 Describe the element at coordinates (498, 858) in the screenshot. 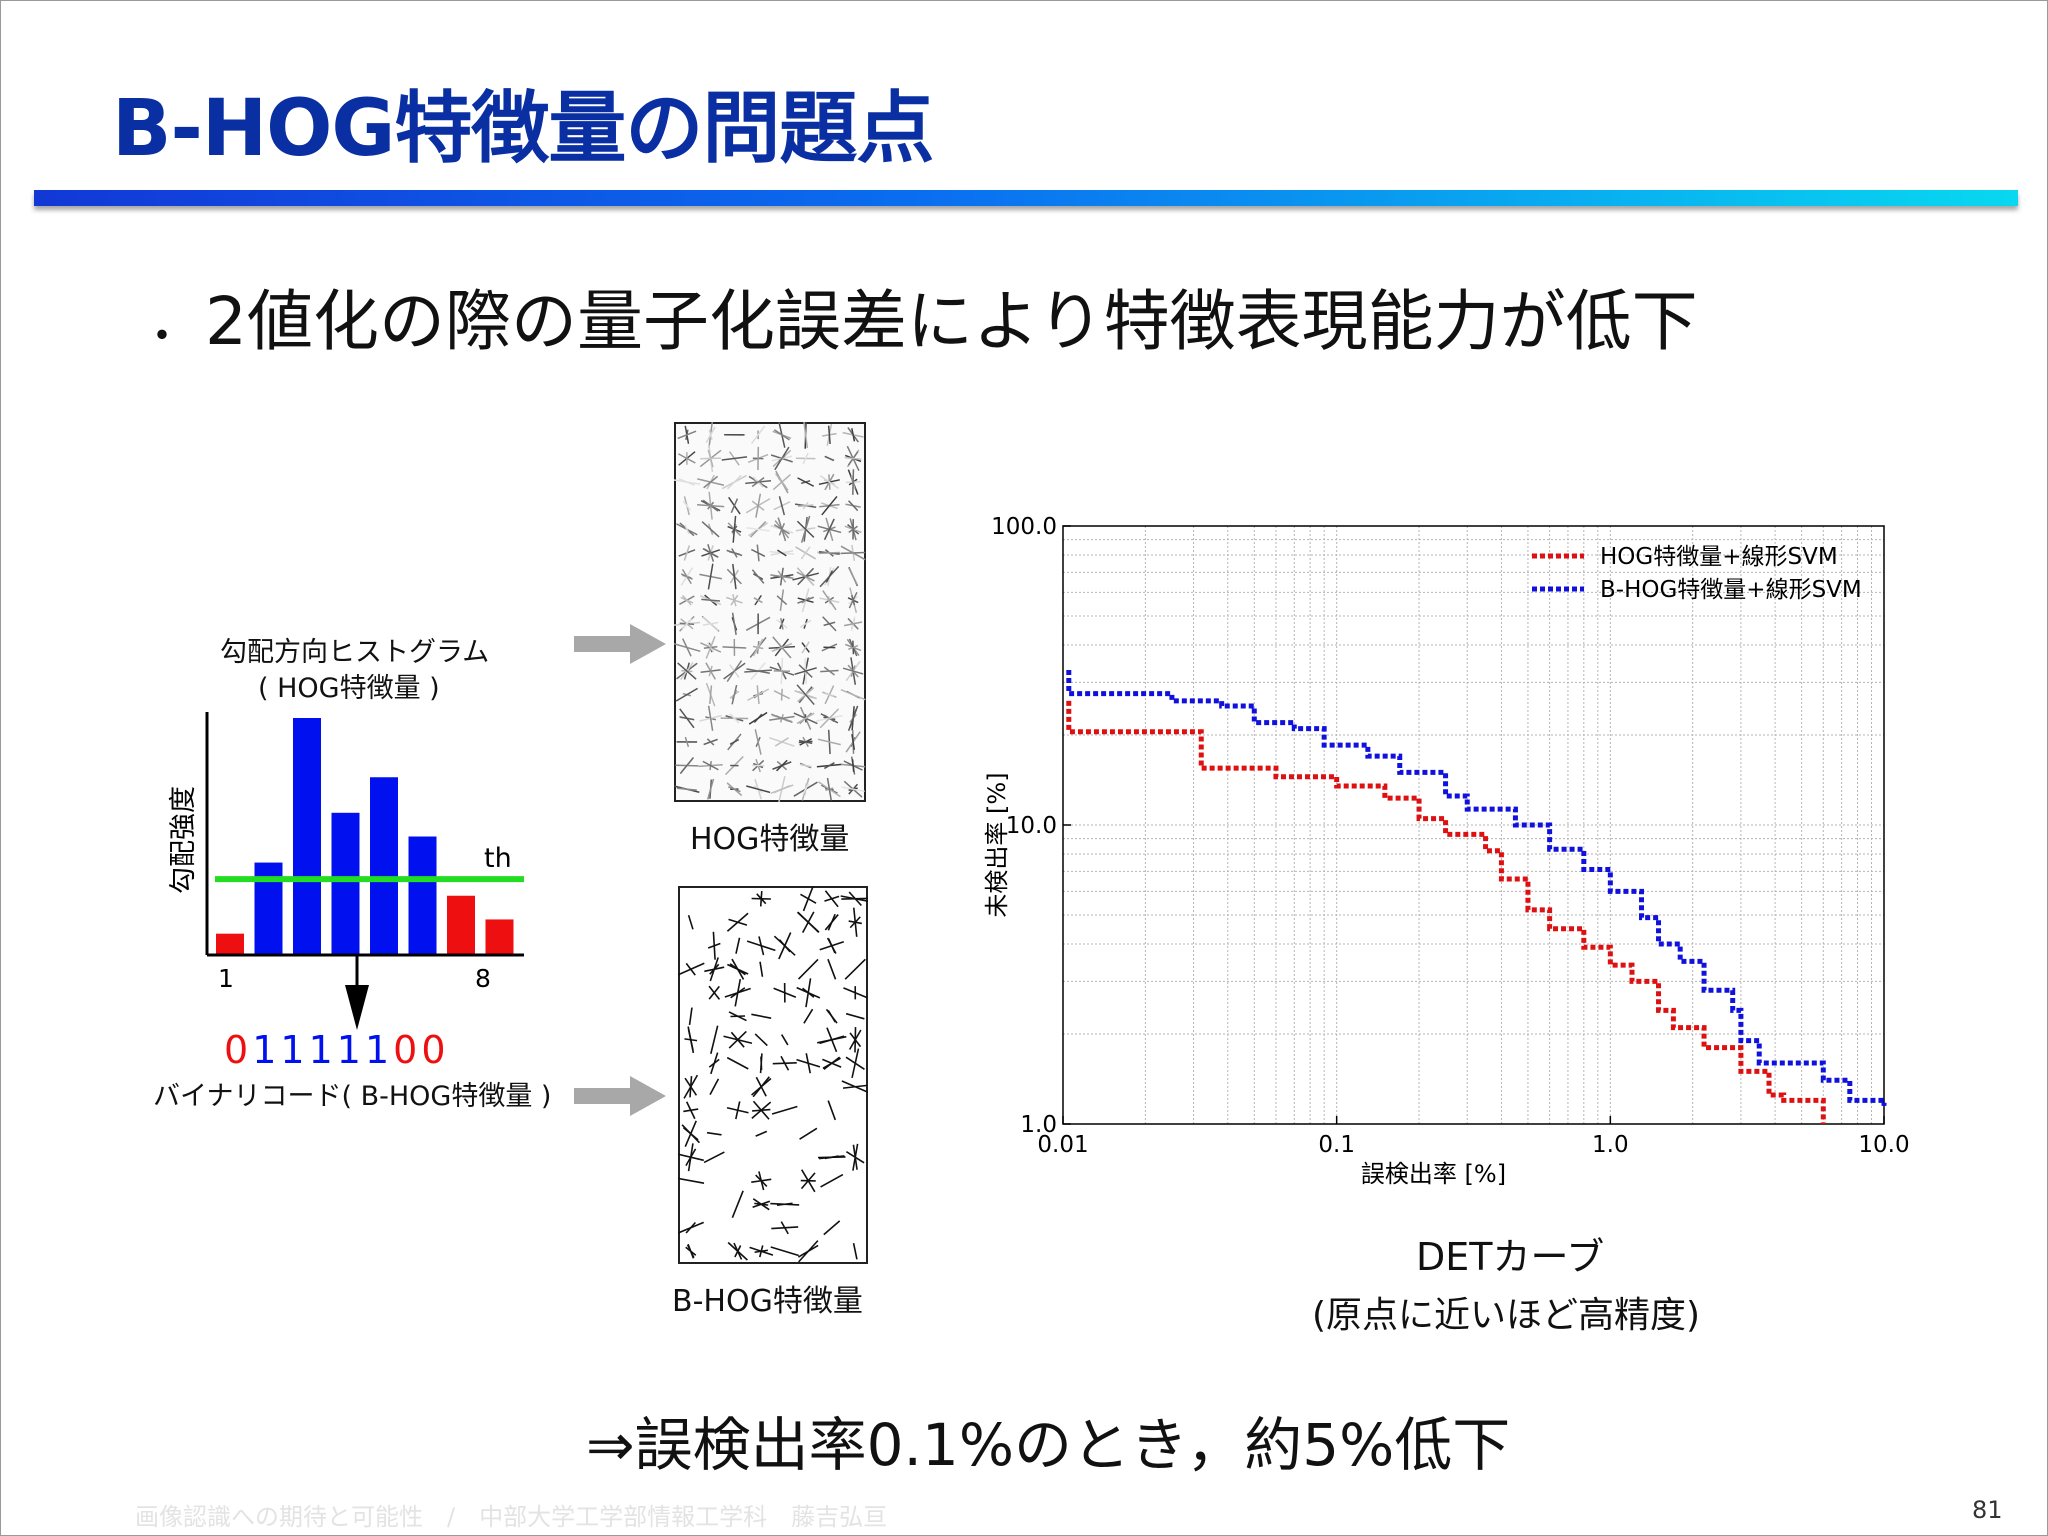

I see `threshold-label: th` at that location.